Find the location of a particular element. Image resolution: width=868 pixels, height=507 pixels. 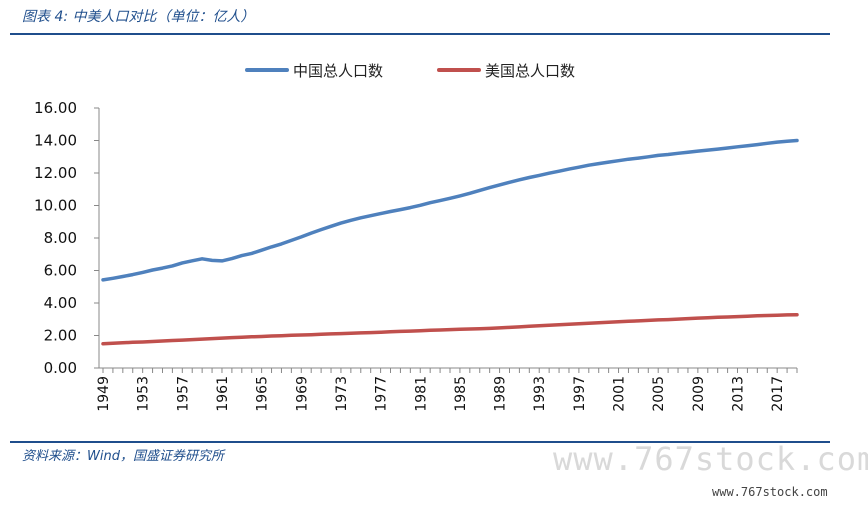

x-tick-label: 1961 is located at coordinates (223, 394).